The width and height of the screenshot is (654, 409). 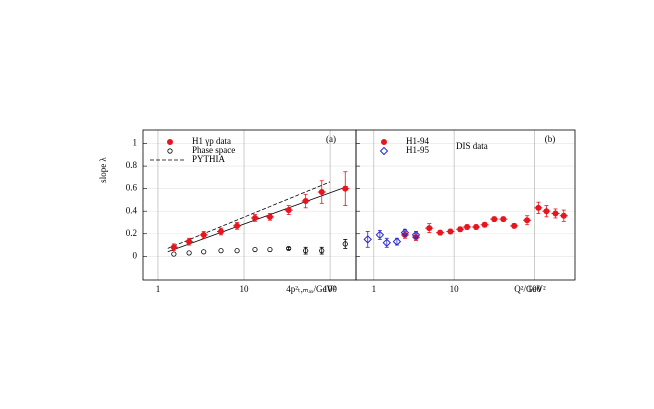 What do you see at coordinates (550, 139) in the screenshot?
I see `panel-label: (b)` at bounding box center [550, 139].